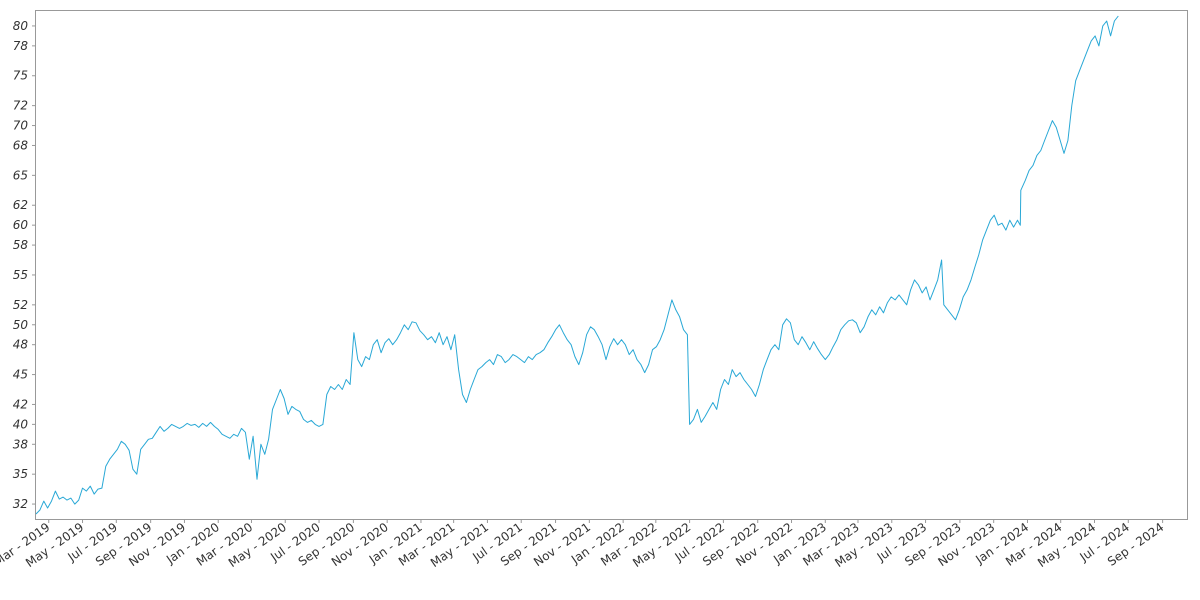 The height and width of the screenshot is (600, 1200). I want to click on y-axis: 32 35 38 40 42 45 48 50 52 55 58 60 62 65 68 70 72 75 78 80, so click(24, 265).